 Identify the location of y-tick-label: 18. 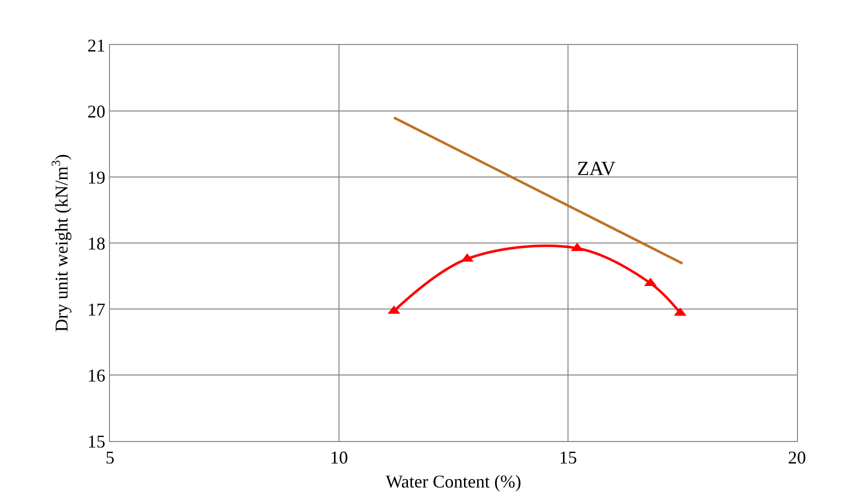
(96, 243).